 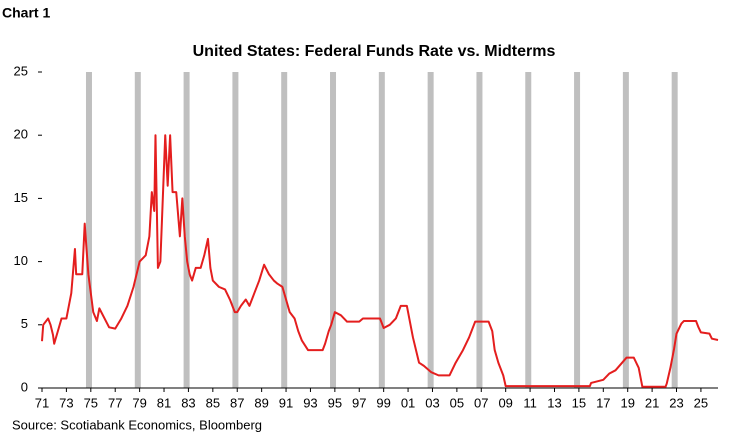 What do you see at coordinates (21, 134) in the screenshot?
I see `y-tick-label: 20` at bounding box center [21, 134].